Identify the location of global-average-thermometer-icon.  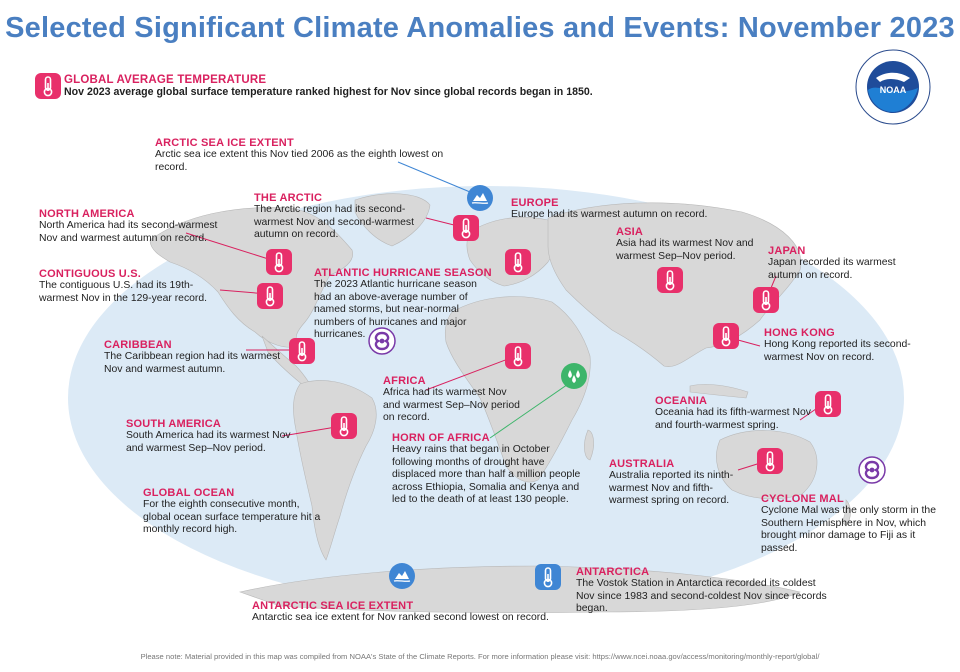
(48, 86).